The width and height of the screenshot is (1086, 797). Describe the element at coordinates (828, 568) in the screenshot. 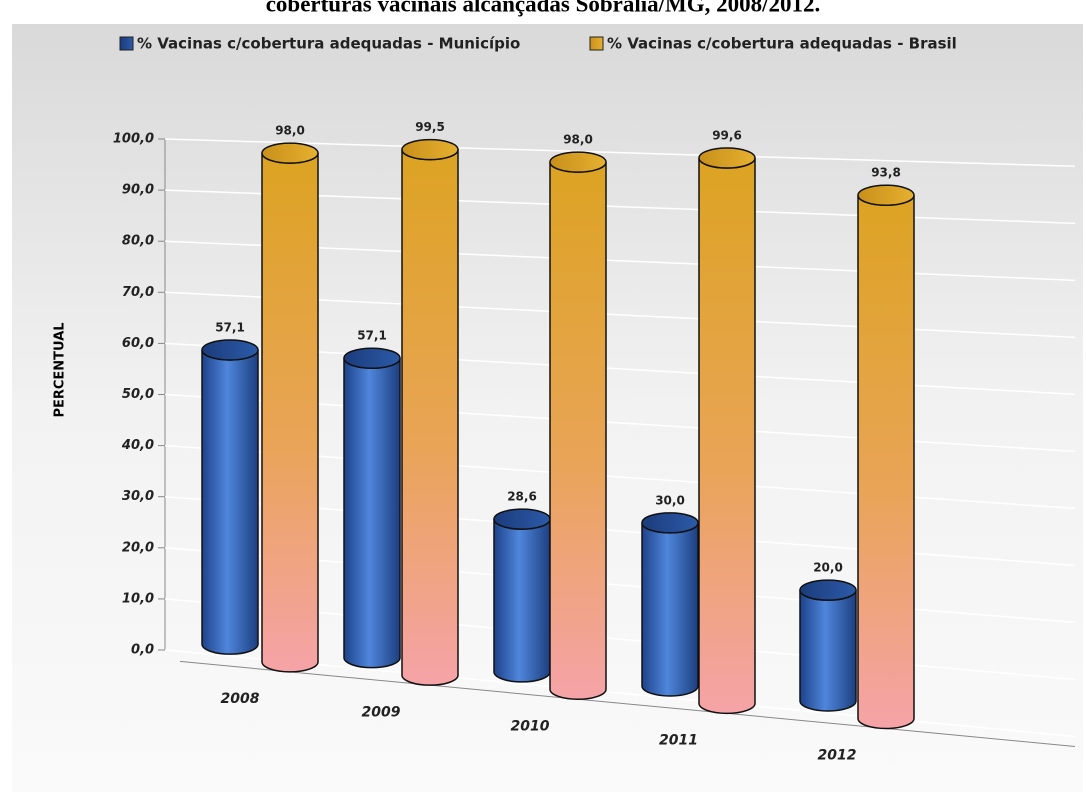

I see `data-label: 20,0` at that location.